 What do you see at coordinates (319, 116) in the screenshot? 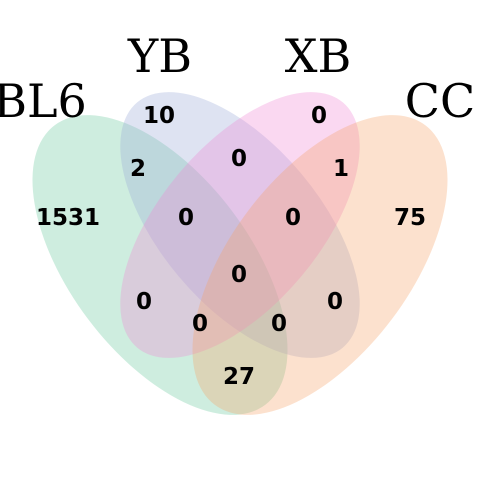
I see `count-xb-only: 0` at bounding box center [319, 116].